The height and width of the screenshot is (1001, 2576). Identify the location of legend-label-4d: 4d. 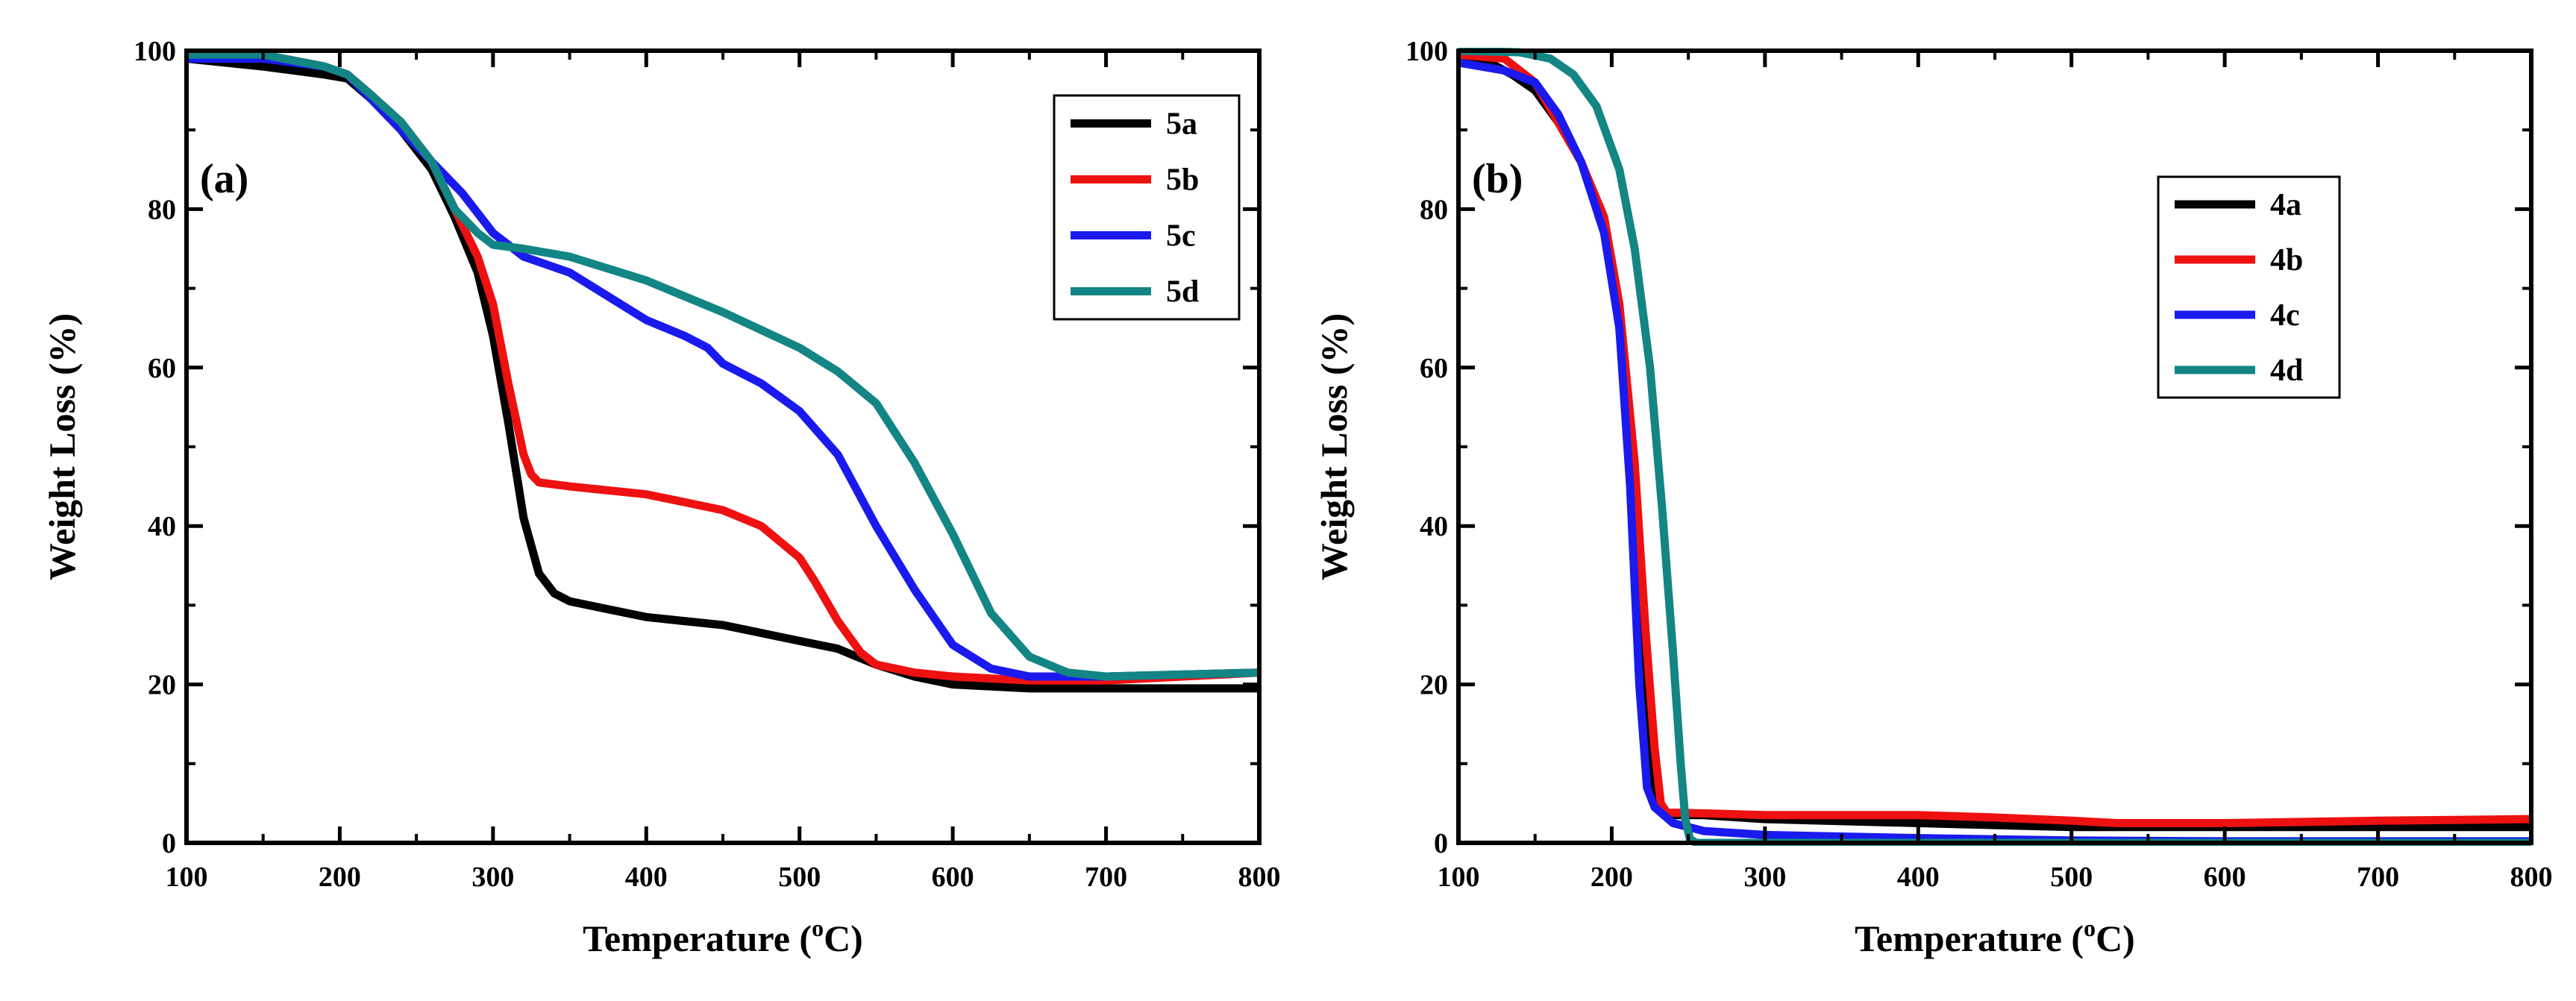
(2286, 371).